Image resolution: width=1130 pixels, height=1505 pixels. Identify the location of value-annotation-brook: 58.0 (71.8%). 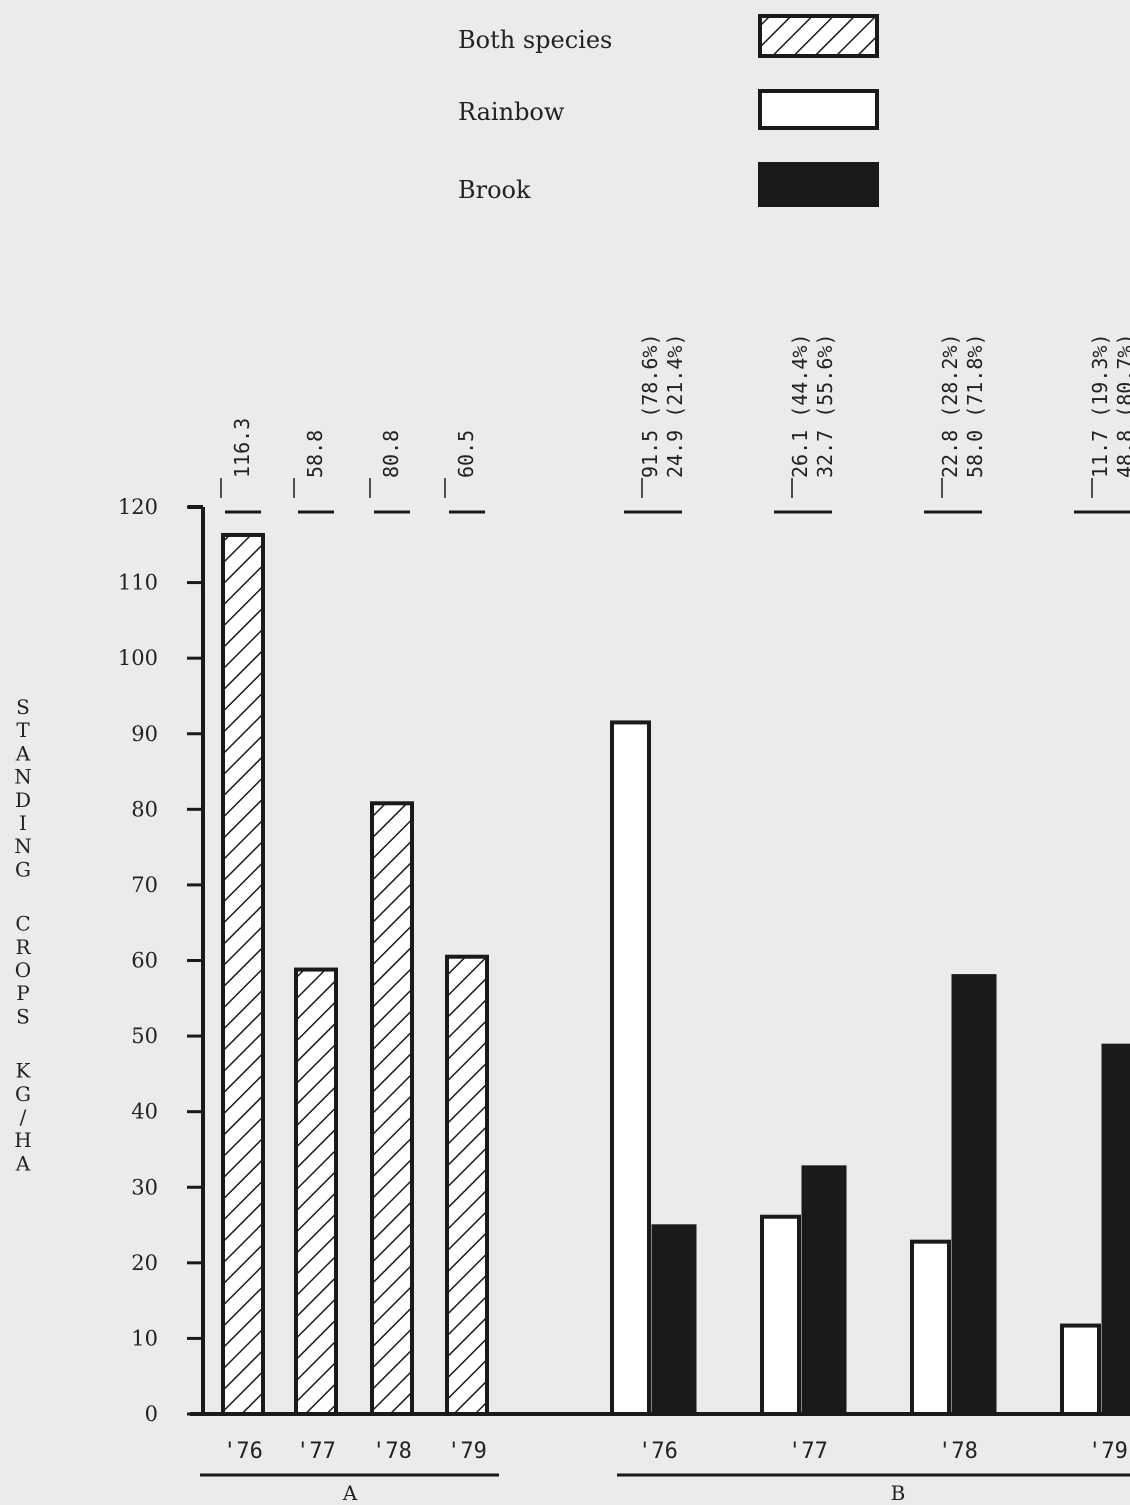
(975, 406).